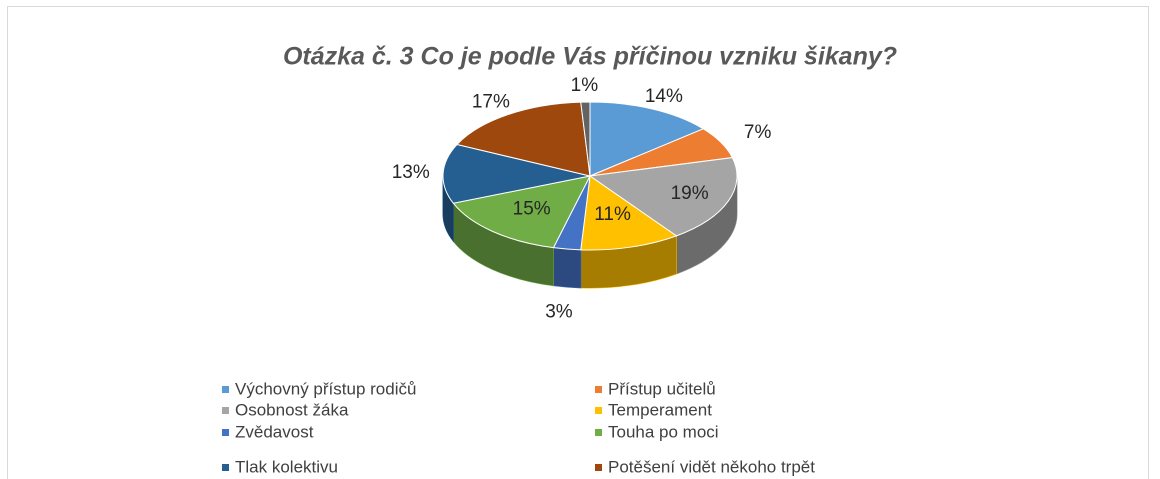 The width and height of the screenshot is (1160, 479). I want to click on data-label: 3%, so click(559, 312).